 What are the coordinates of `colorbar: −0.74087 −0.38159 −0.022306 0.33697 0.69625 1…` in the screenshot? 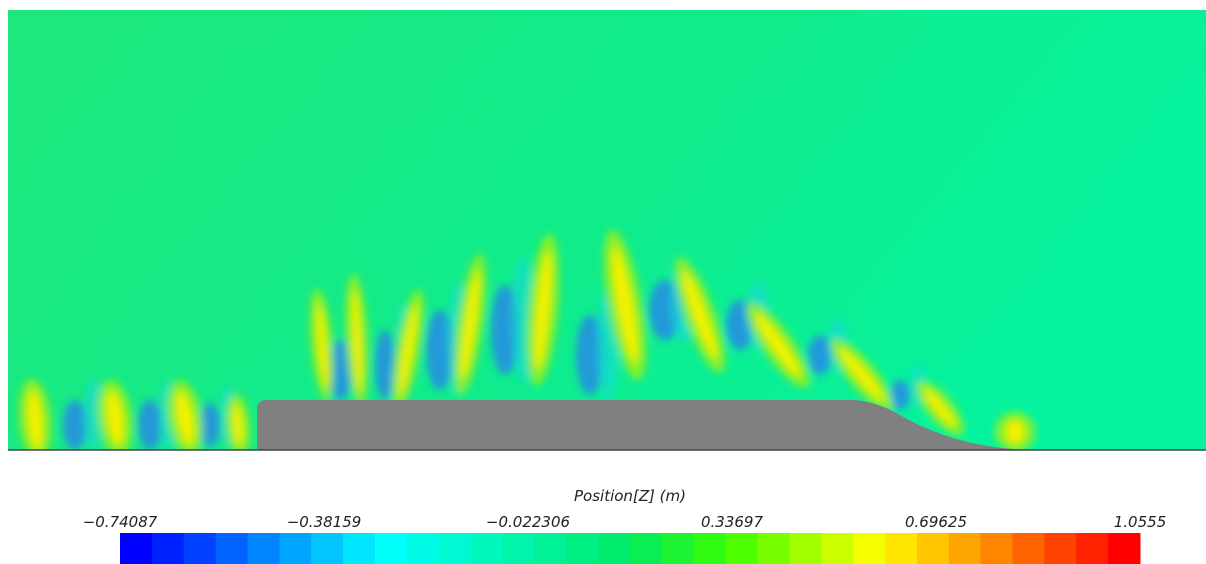 It's located at (625, 538).